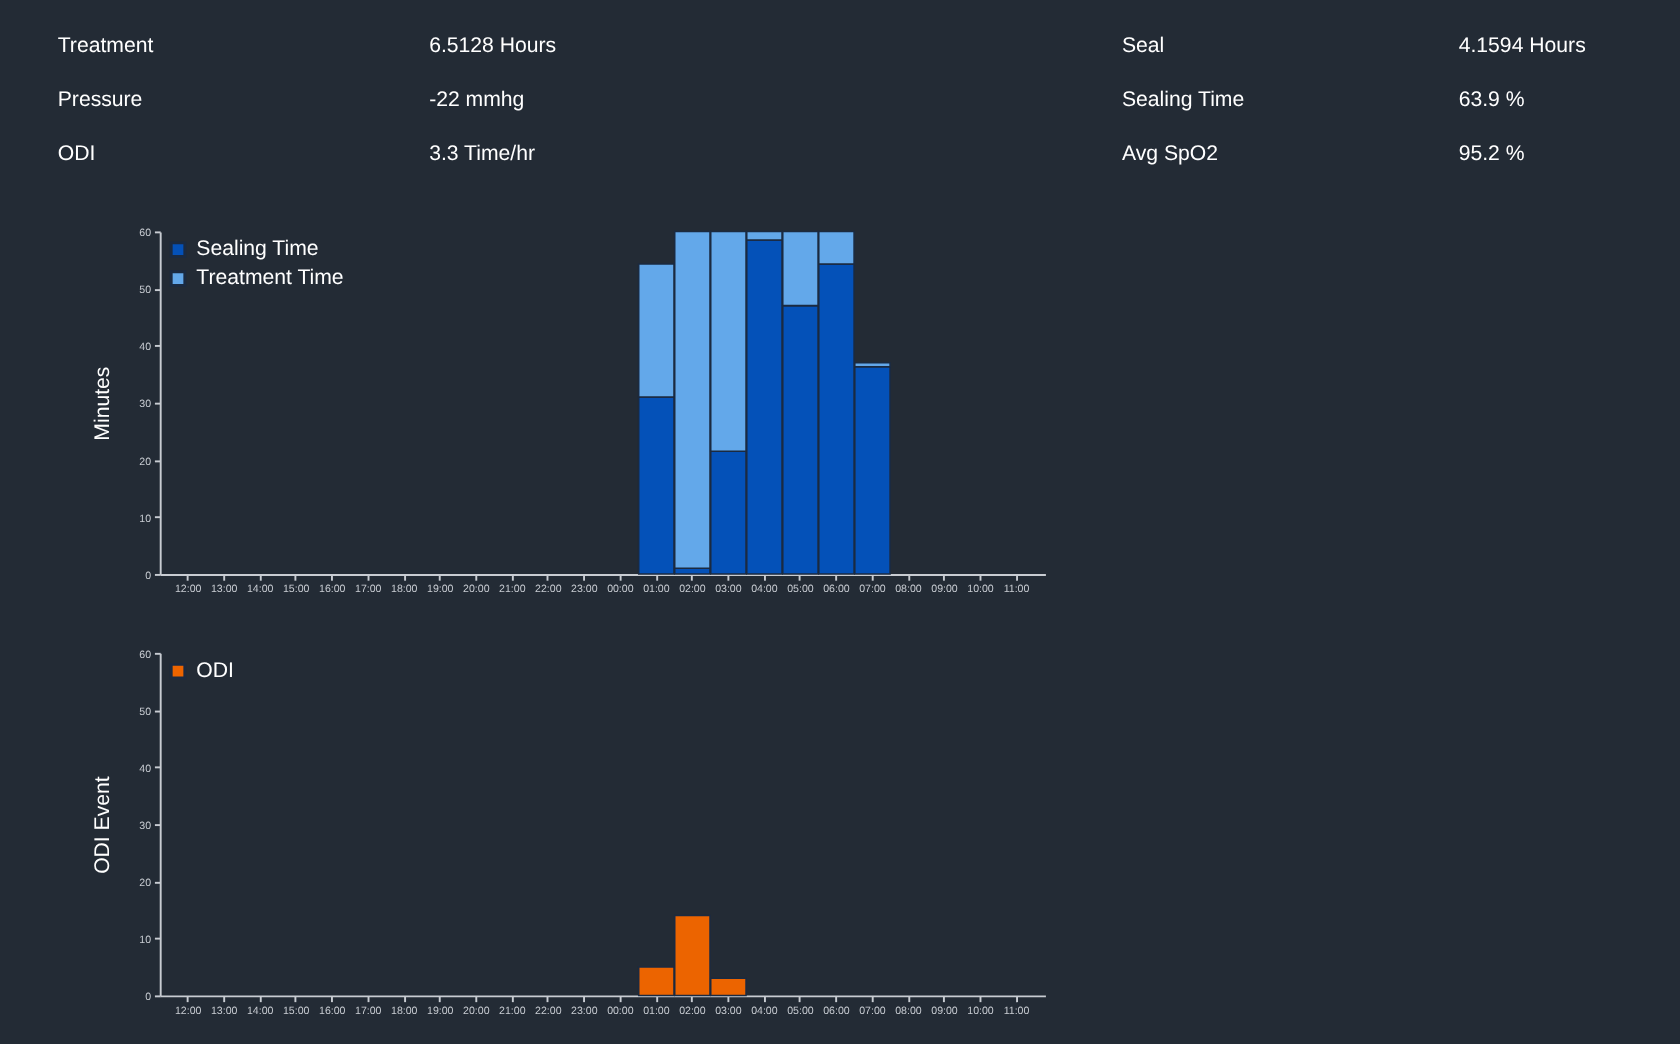 The width and height of the screenshot is (1680, 1056). What do you see at coordinates (270, 278) in the screenshot?
I see `legend-label: Treatment Time` at bounding box center [270, 278].